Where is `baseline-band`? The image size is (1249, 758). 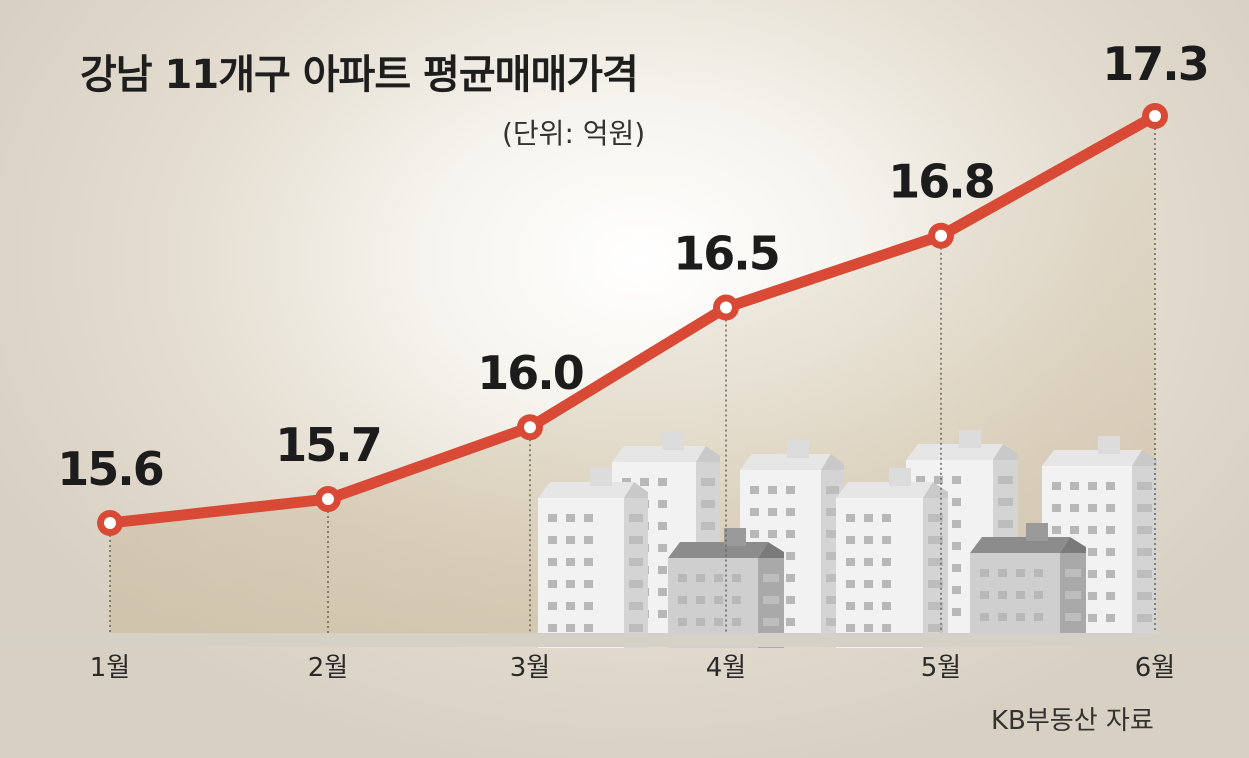
baseline-band is located at coordinates (624, 640).